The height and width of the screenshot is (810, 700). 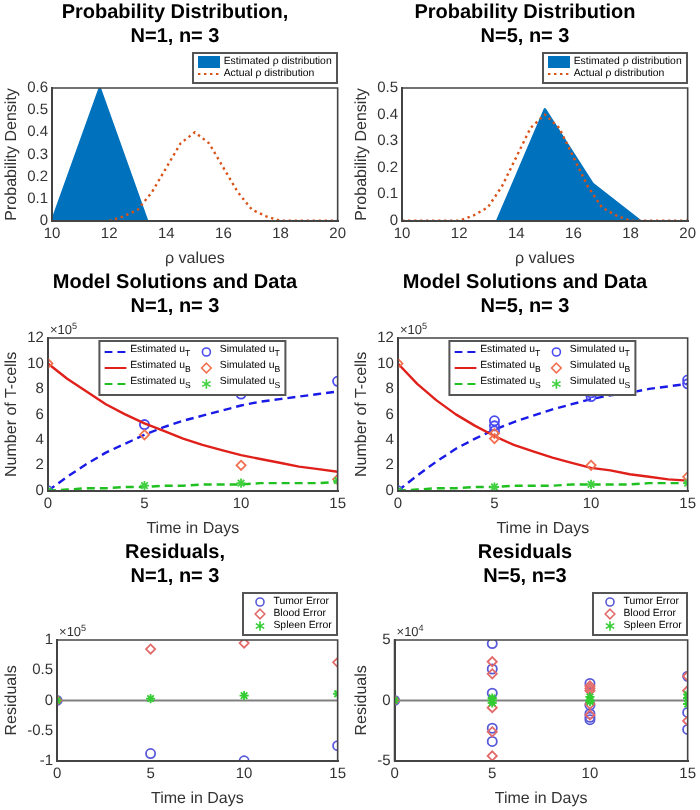 I want to click on chart-title: Residuals, N=1, n= 3, so click(x=175, y=565).